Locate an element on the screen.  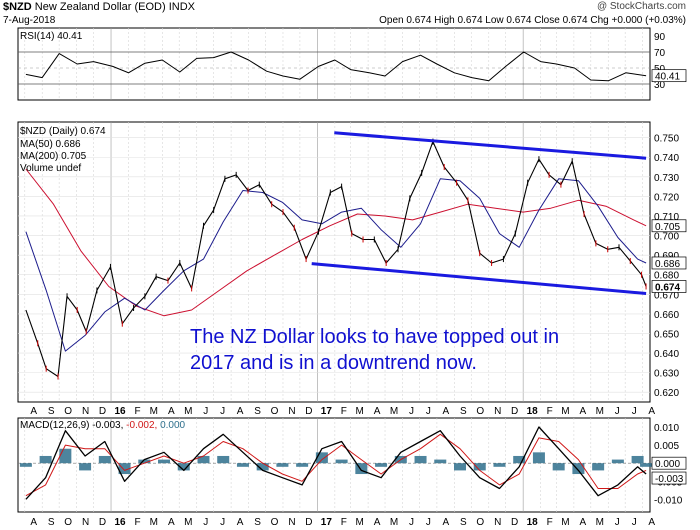
instrument-name: New Zealand Dollar (EOD) is located at coordinates (100, 7).